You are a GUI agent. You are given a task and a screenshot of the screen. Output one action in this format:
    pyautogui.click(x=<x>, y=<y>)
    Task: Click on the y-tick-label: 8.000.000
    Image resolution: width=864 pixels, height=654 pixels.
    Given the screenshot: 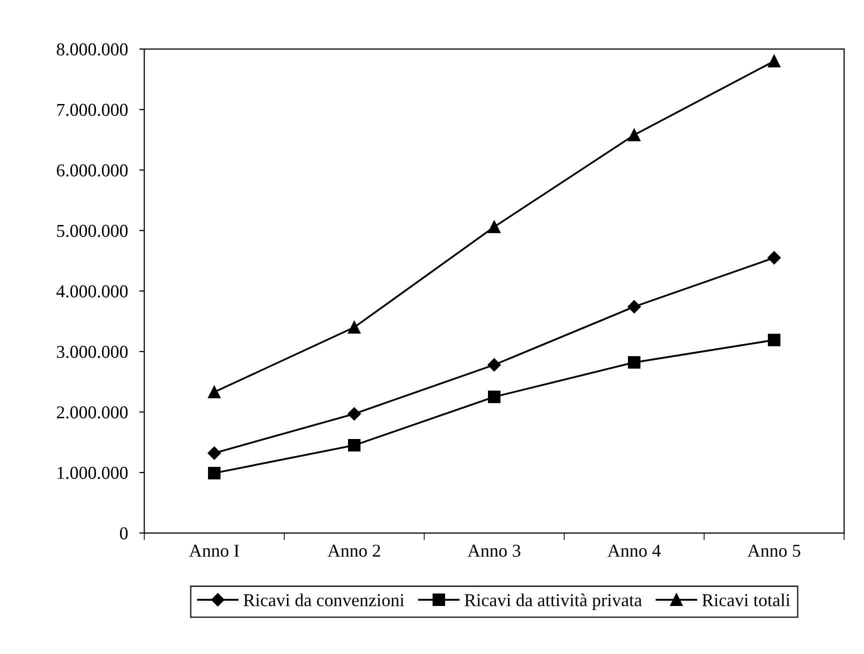 What is the action you would take?
    pyautogui.click(x=92, y=49)
    